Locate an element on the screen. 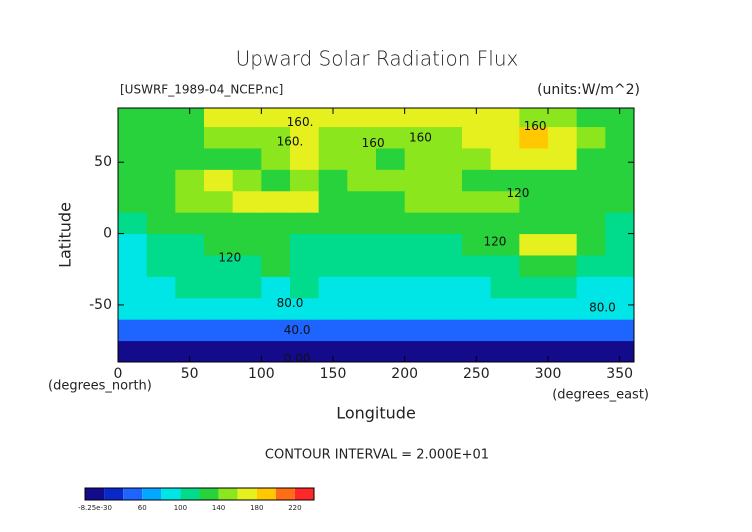  x-tick-label: 0 is located at coordinates (118, 374).